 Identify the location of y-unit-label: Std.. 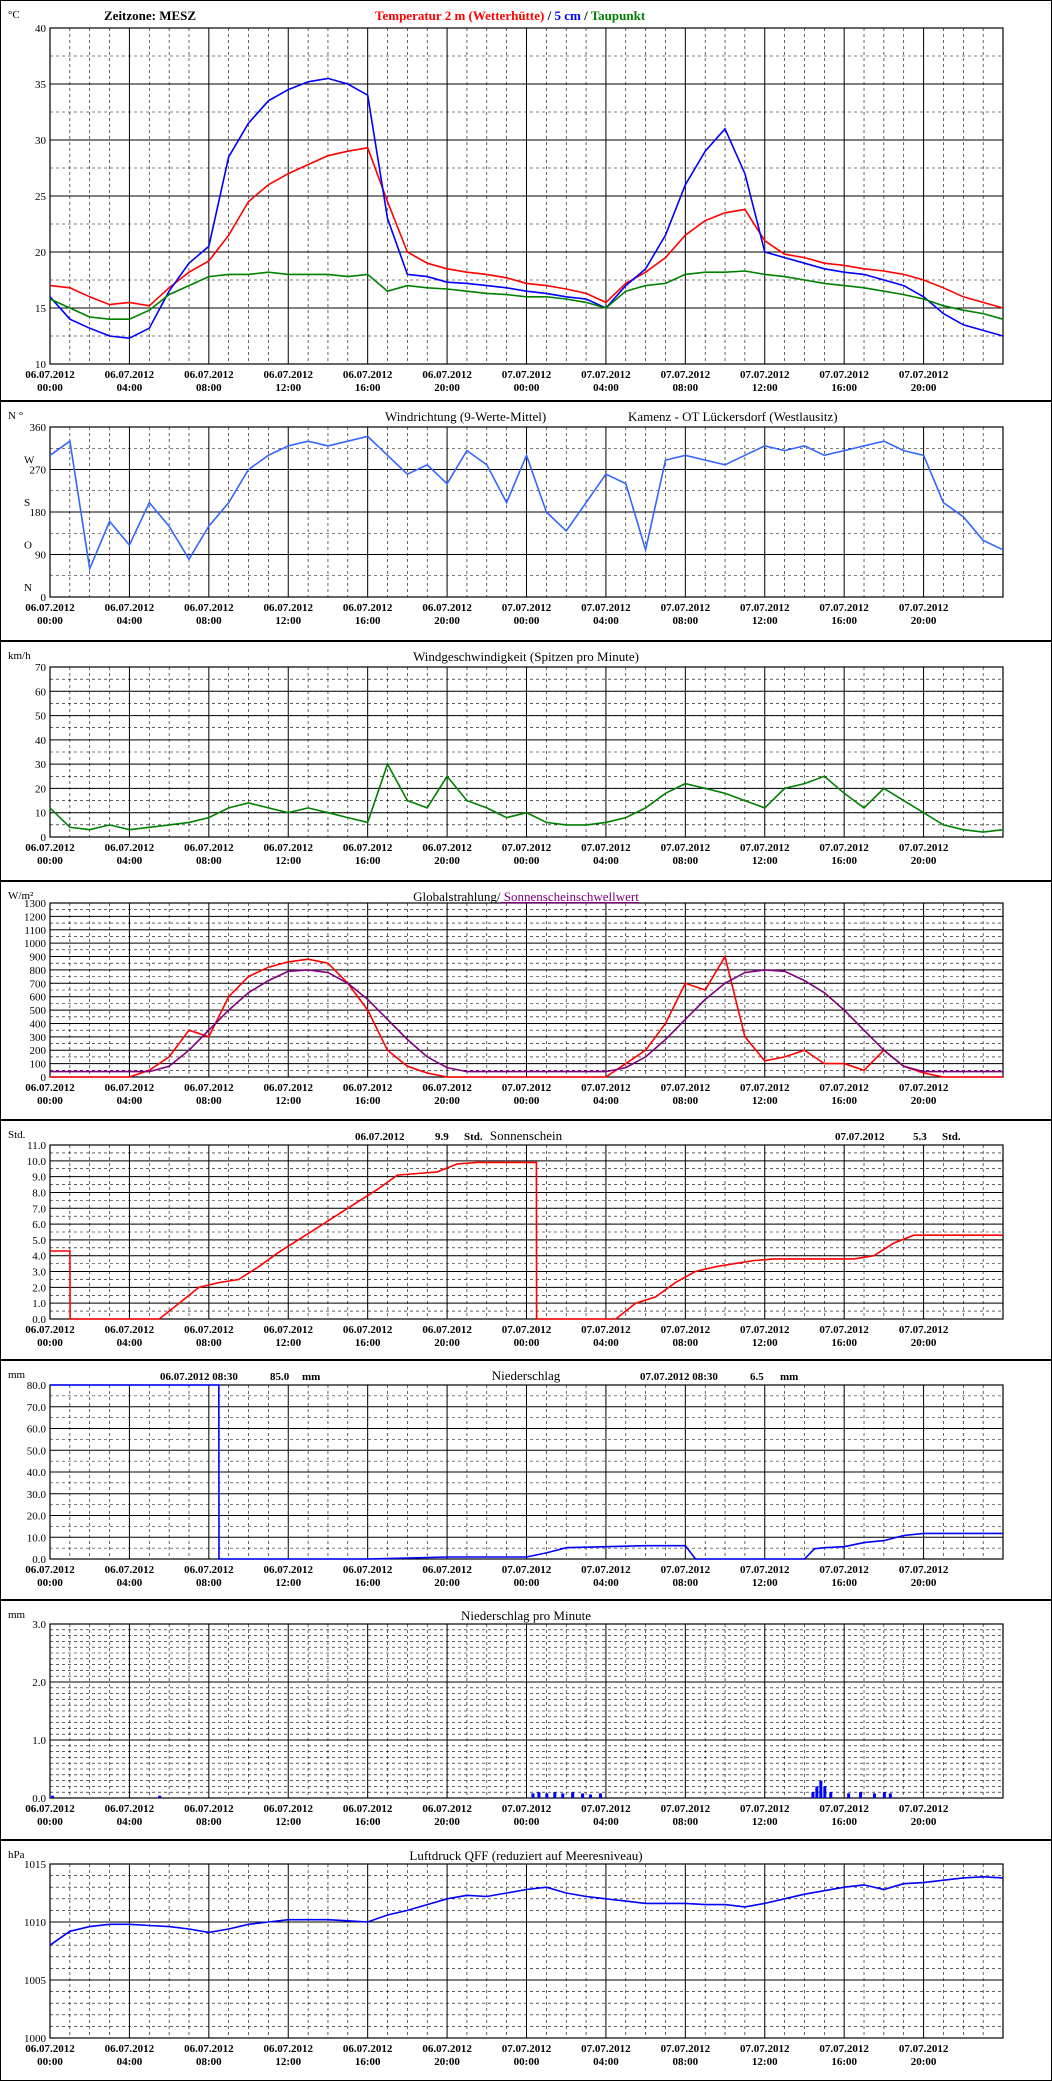
(17, 1135).